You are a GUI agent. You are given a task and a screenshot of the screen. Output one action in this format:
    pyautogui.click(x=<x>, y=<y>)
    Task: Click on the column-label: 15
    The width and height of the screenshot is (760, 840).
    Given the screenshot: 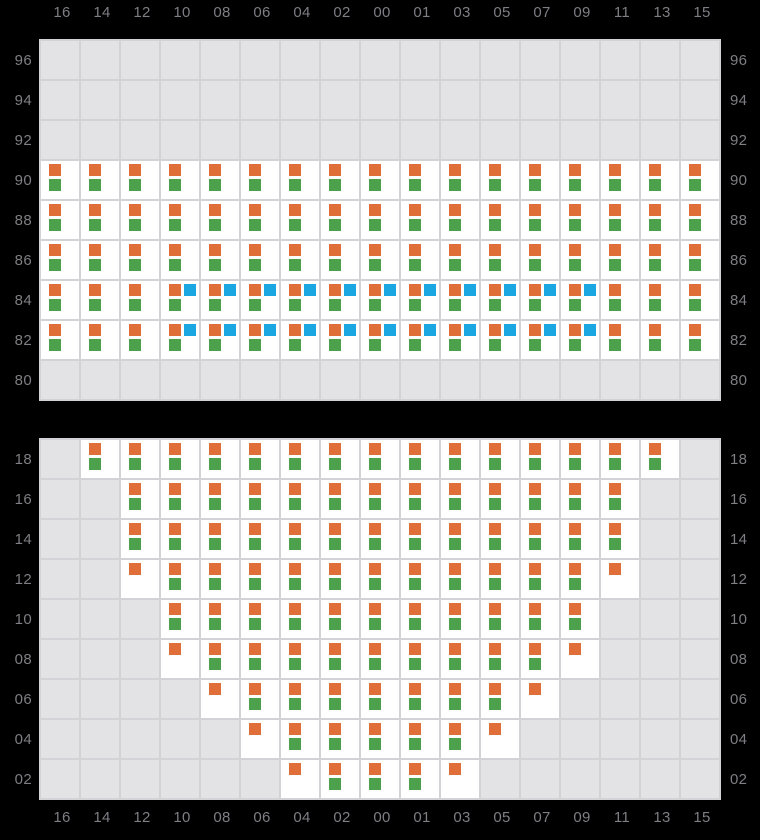 What is the action you would take?
    pyautogui.click(x=702, y=817)
    